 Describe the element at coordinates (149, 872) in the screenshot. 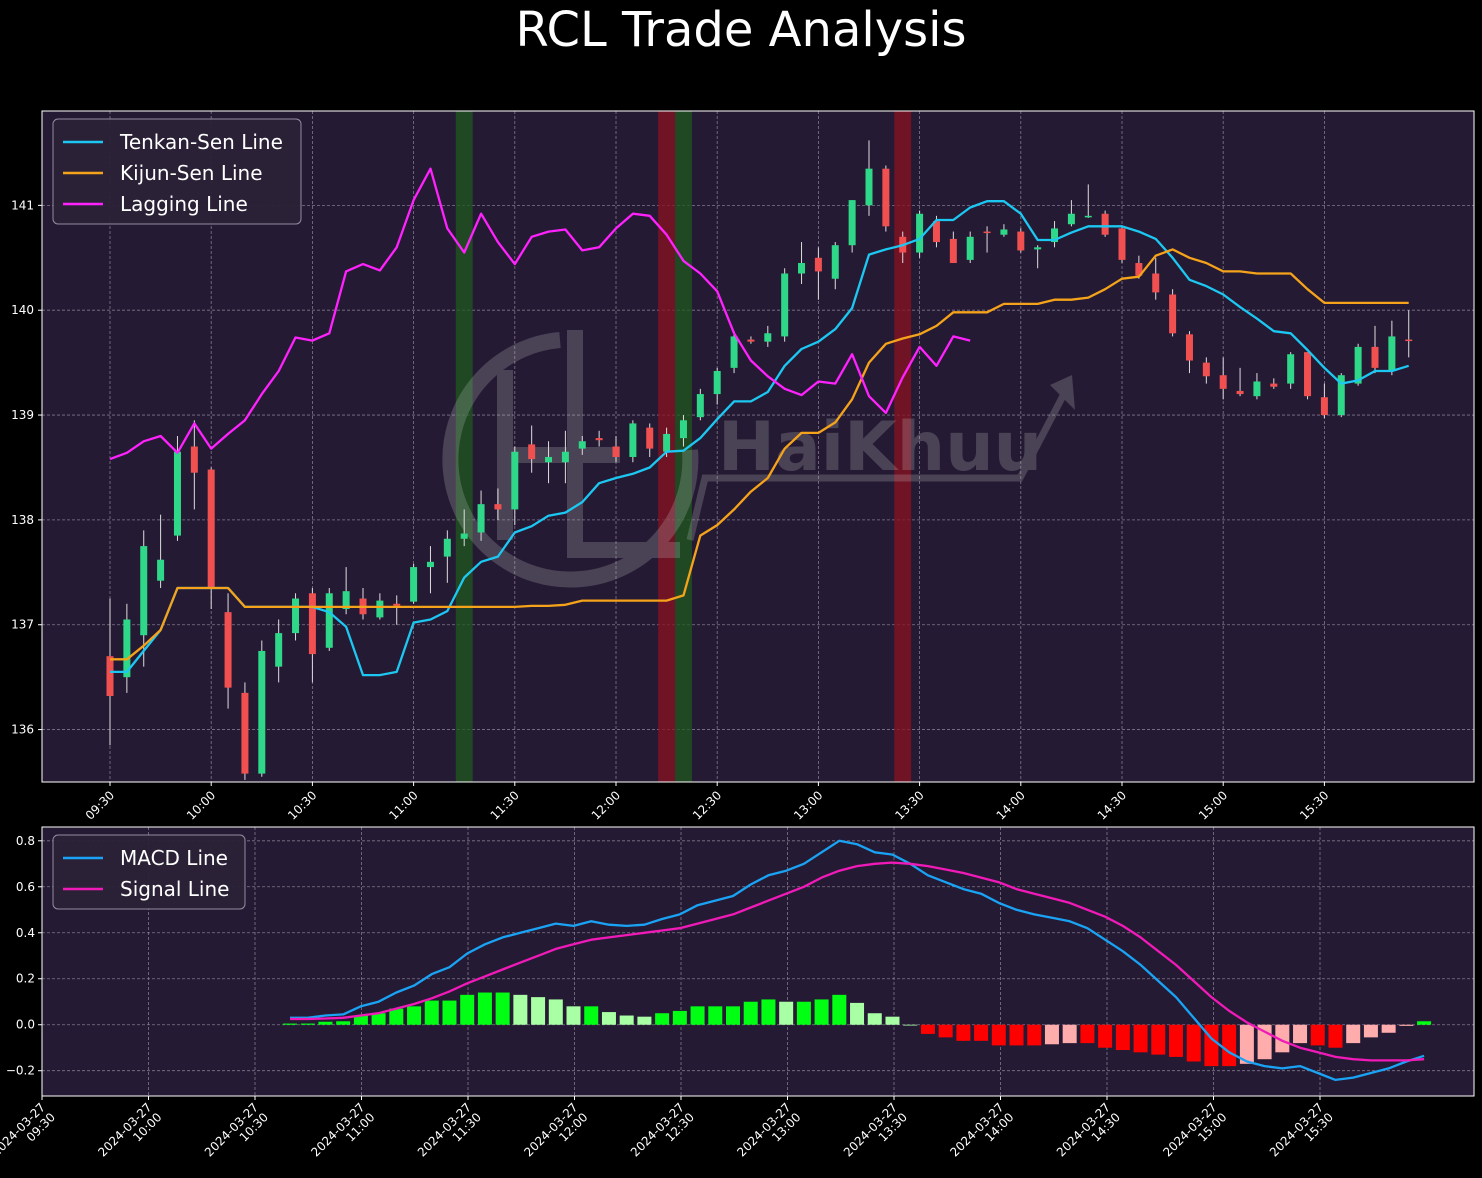

I see `legend-box` at that location.